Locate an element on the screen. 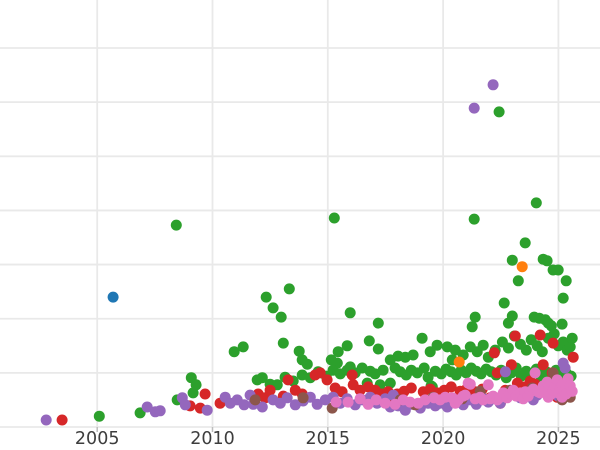  x-tick-label: 2020 is located at coordinates (443, 439).